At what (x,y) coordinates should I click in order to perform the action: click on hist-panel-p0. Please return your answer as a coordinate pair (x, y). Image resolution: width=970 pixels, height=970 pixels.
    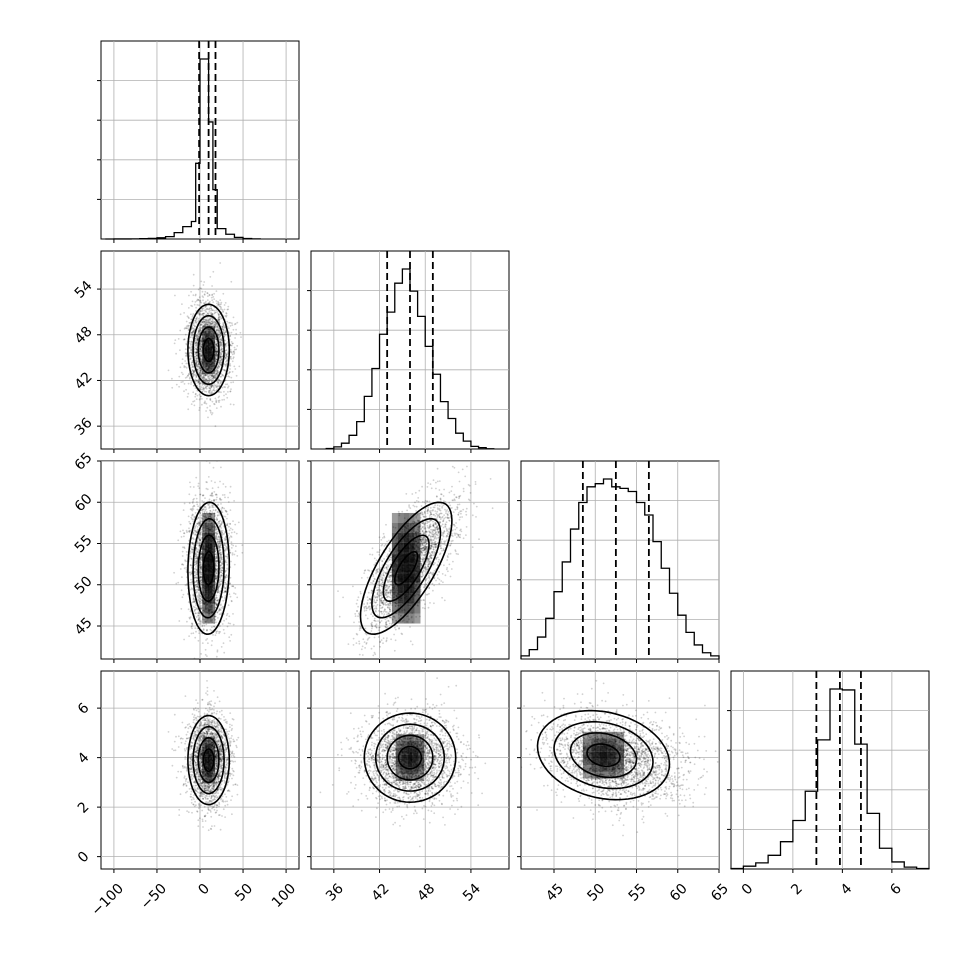
    Looking at the image, I should click on (198, 141).